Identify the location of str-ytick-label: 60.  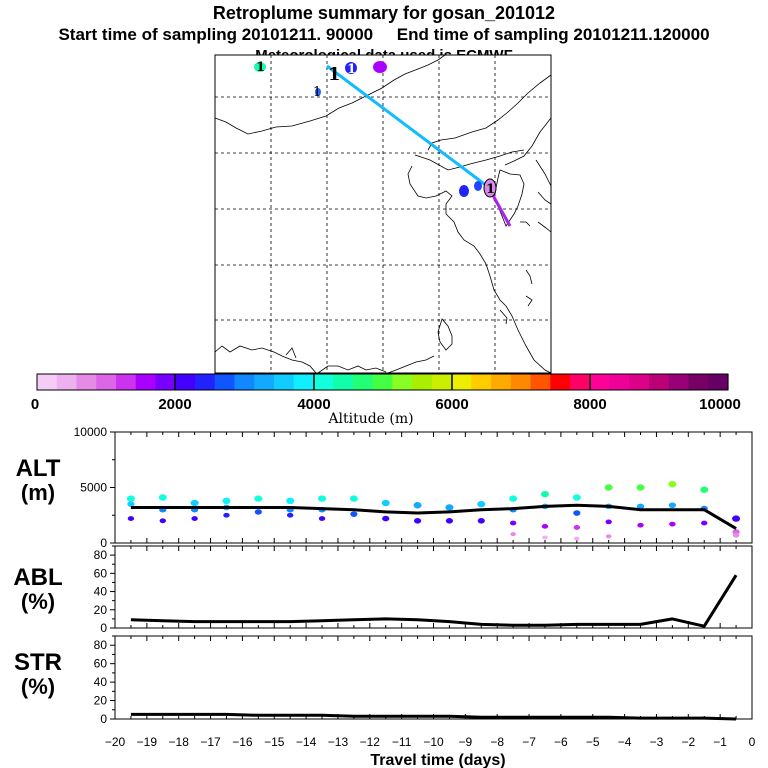
(101, 664).